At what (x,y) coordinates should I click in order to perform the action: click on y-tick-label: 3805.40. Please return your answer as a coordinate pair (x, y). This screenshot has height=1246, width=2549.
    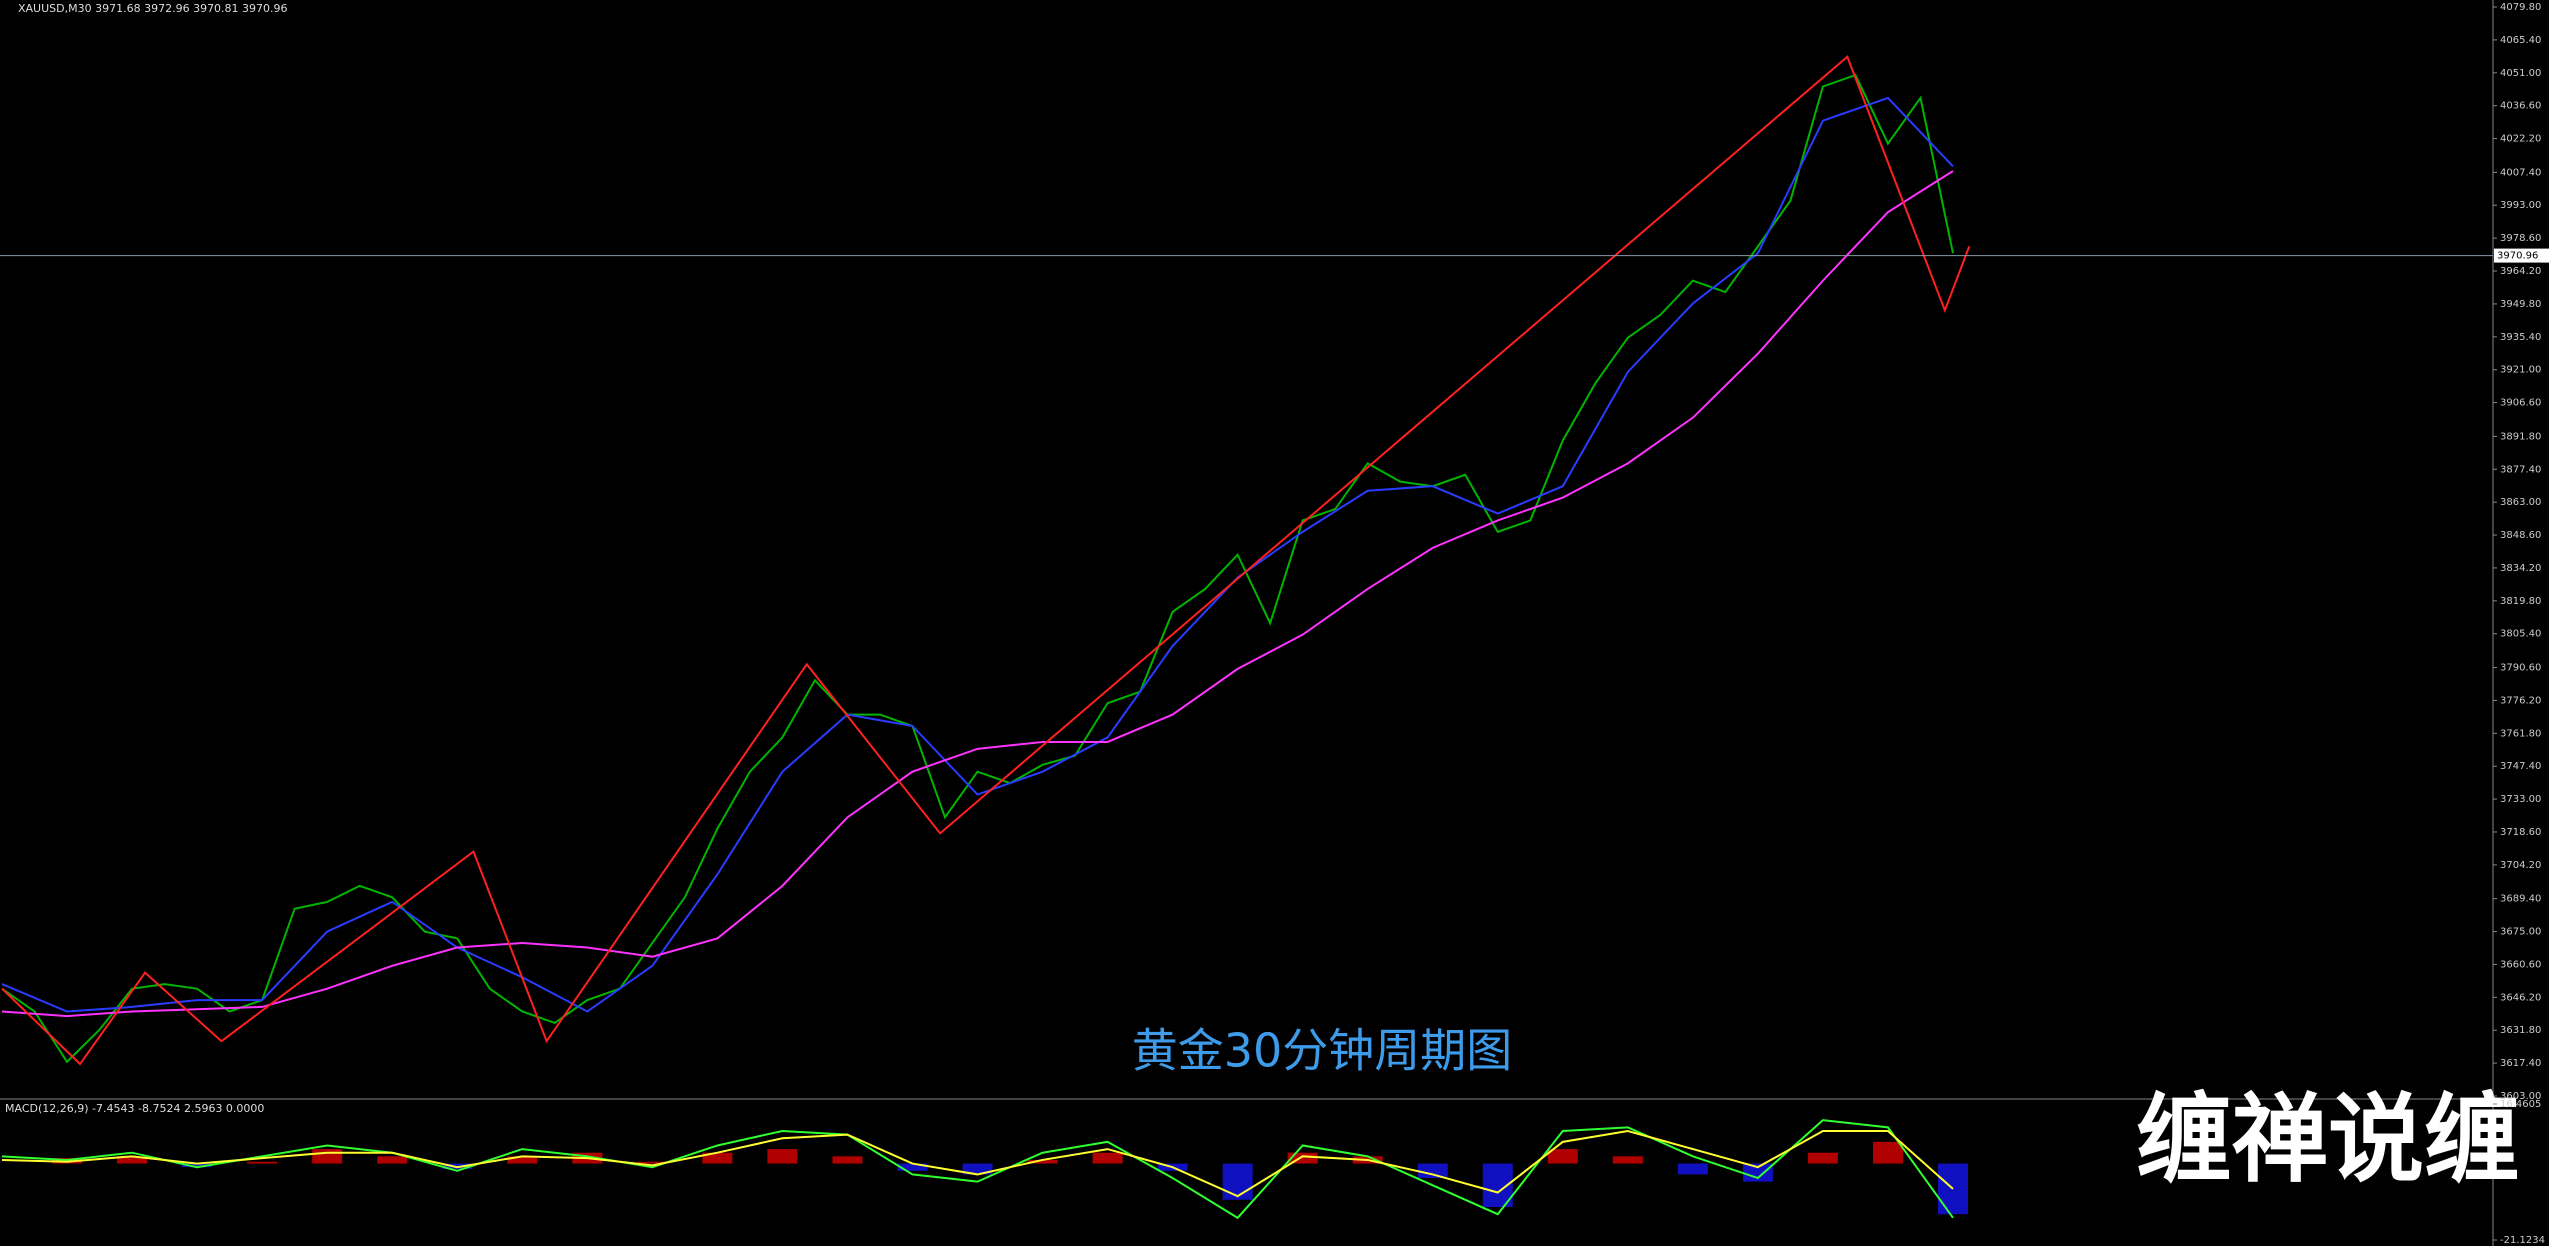
    Looking at the image, I should click on (2520, 634).